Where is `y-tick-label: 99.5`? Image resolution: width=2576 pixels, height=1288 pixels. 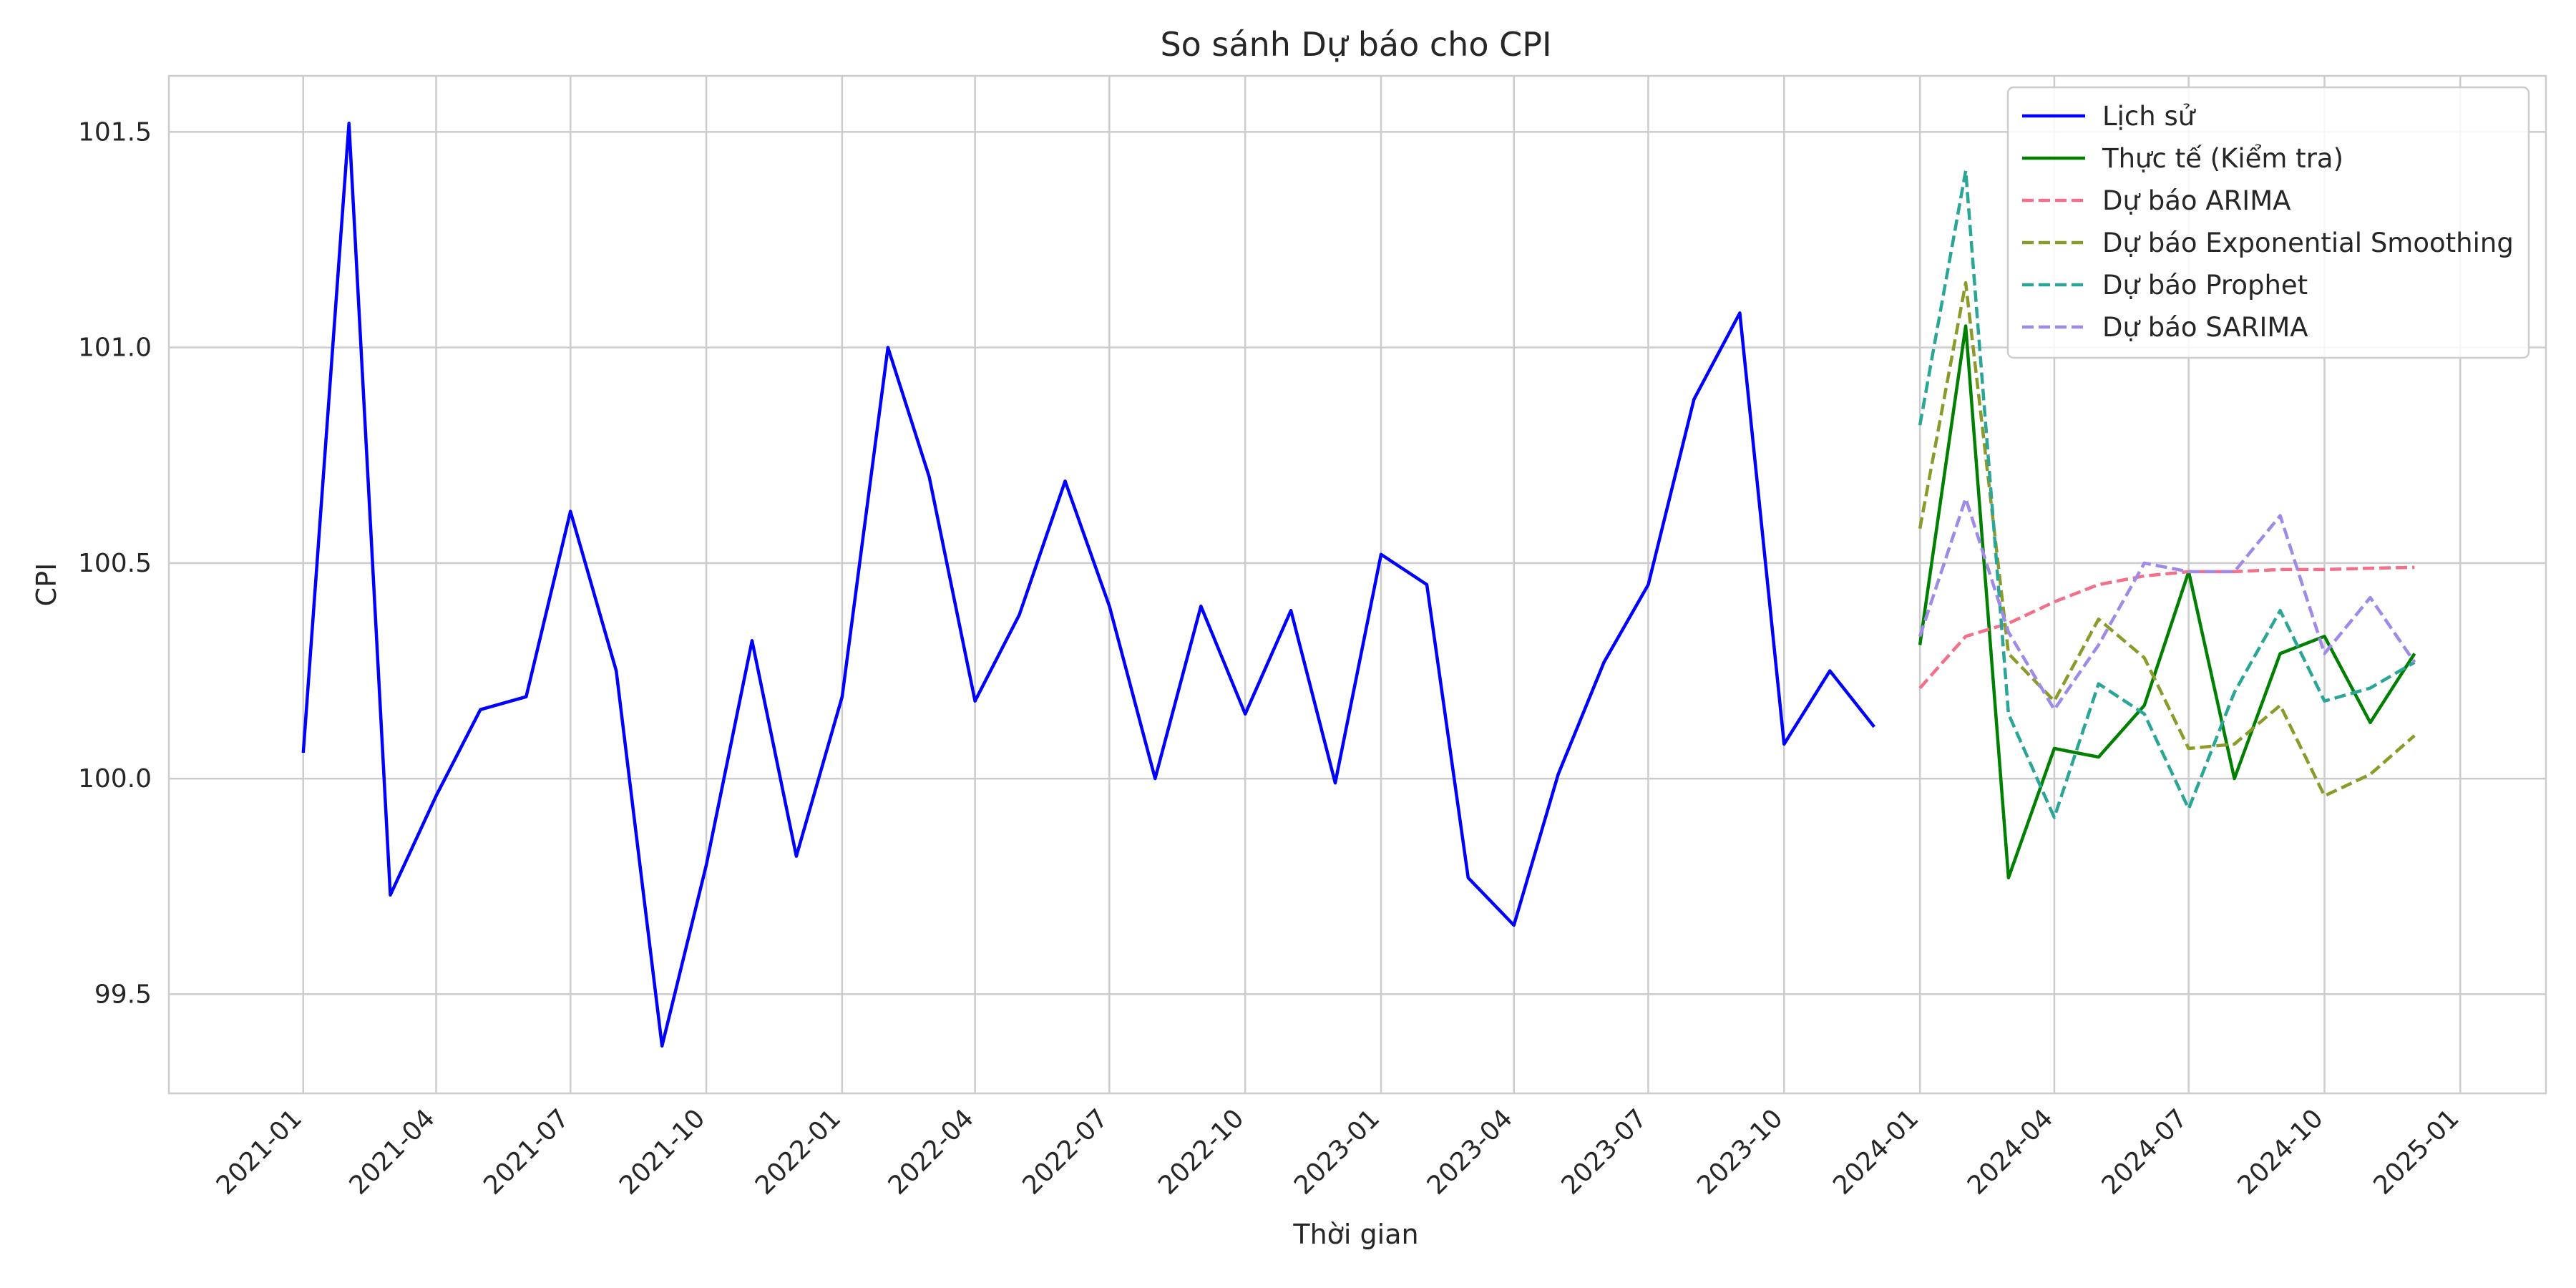
y-tick-label: 99.5 is located at coordinates (123, 994).